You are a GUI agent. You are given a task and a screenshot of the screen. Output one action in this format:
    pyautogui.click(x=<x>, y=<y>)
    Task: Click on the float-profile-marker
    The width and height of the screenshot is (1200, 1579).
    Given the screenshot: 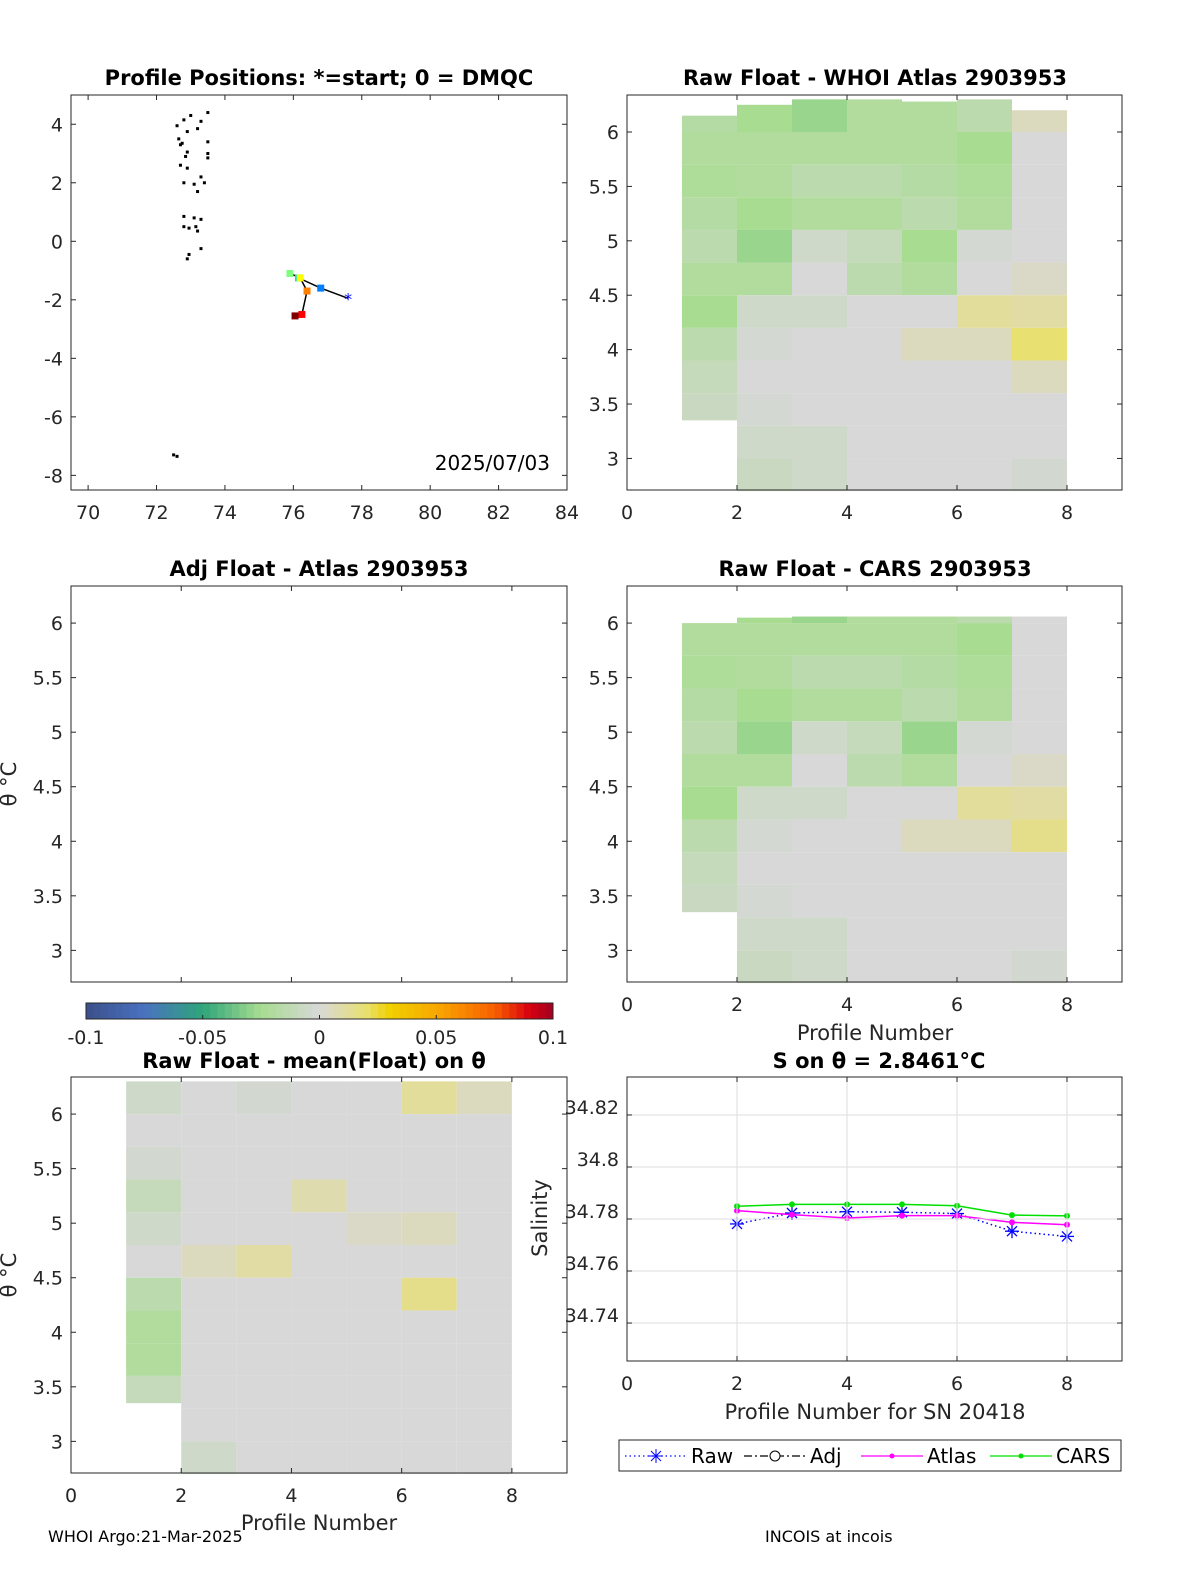 What is the action you would take?
    pyautogui.click(x=302, y=314)
    